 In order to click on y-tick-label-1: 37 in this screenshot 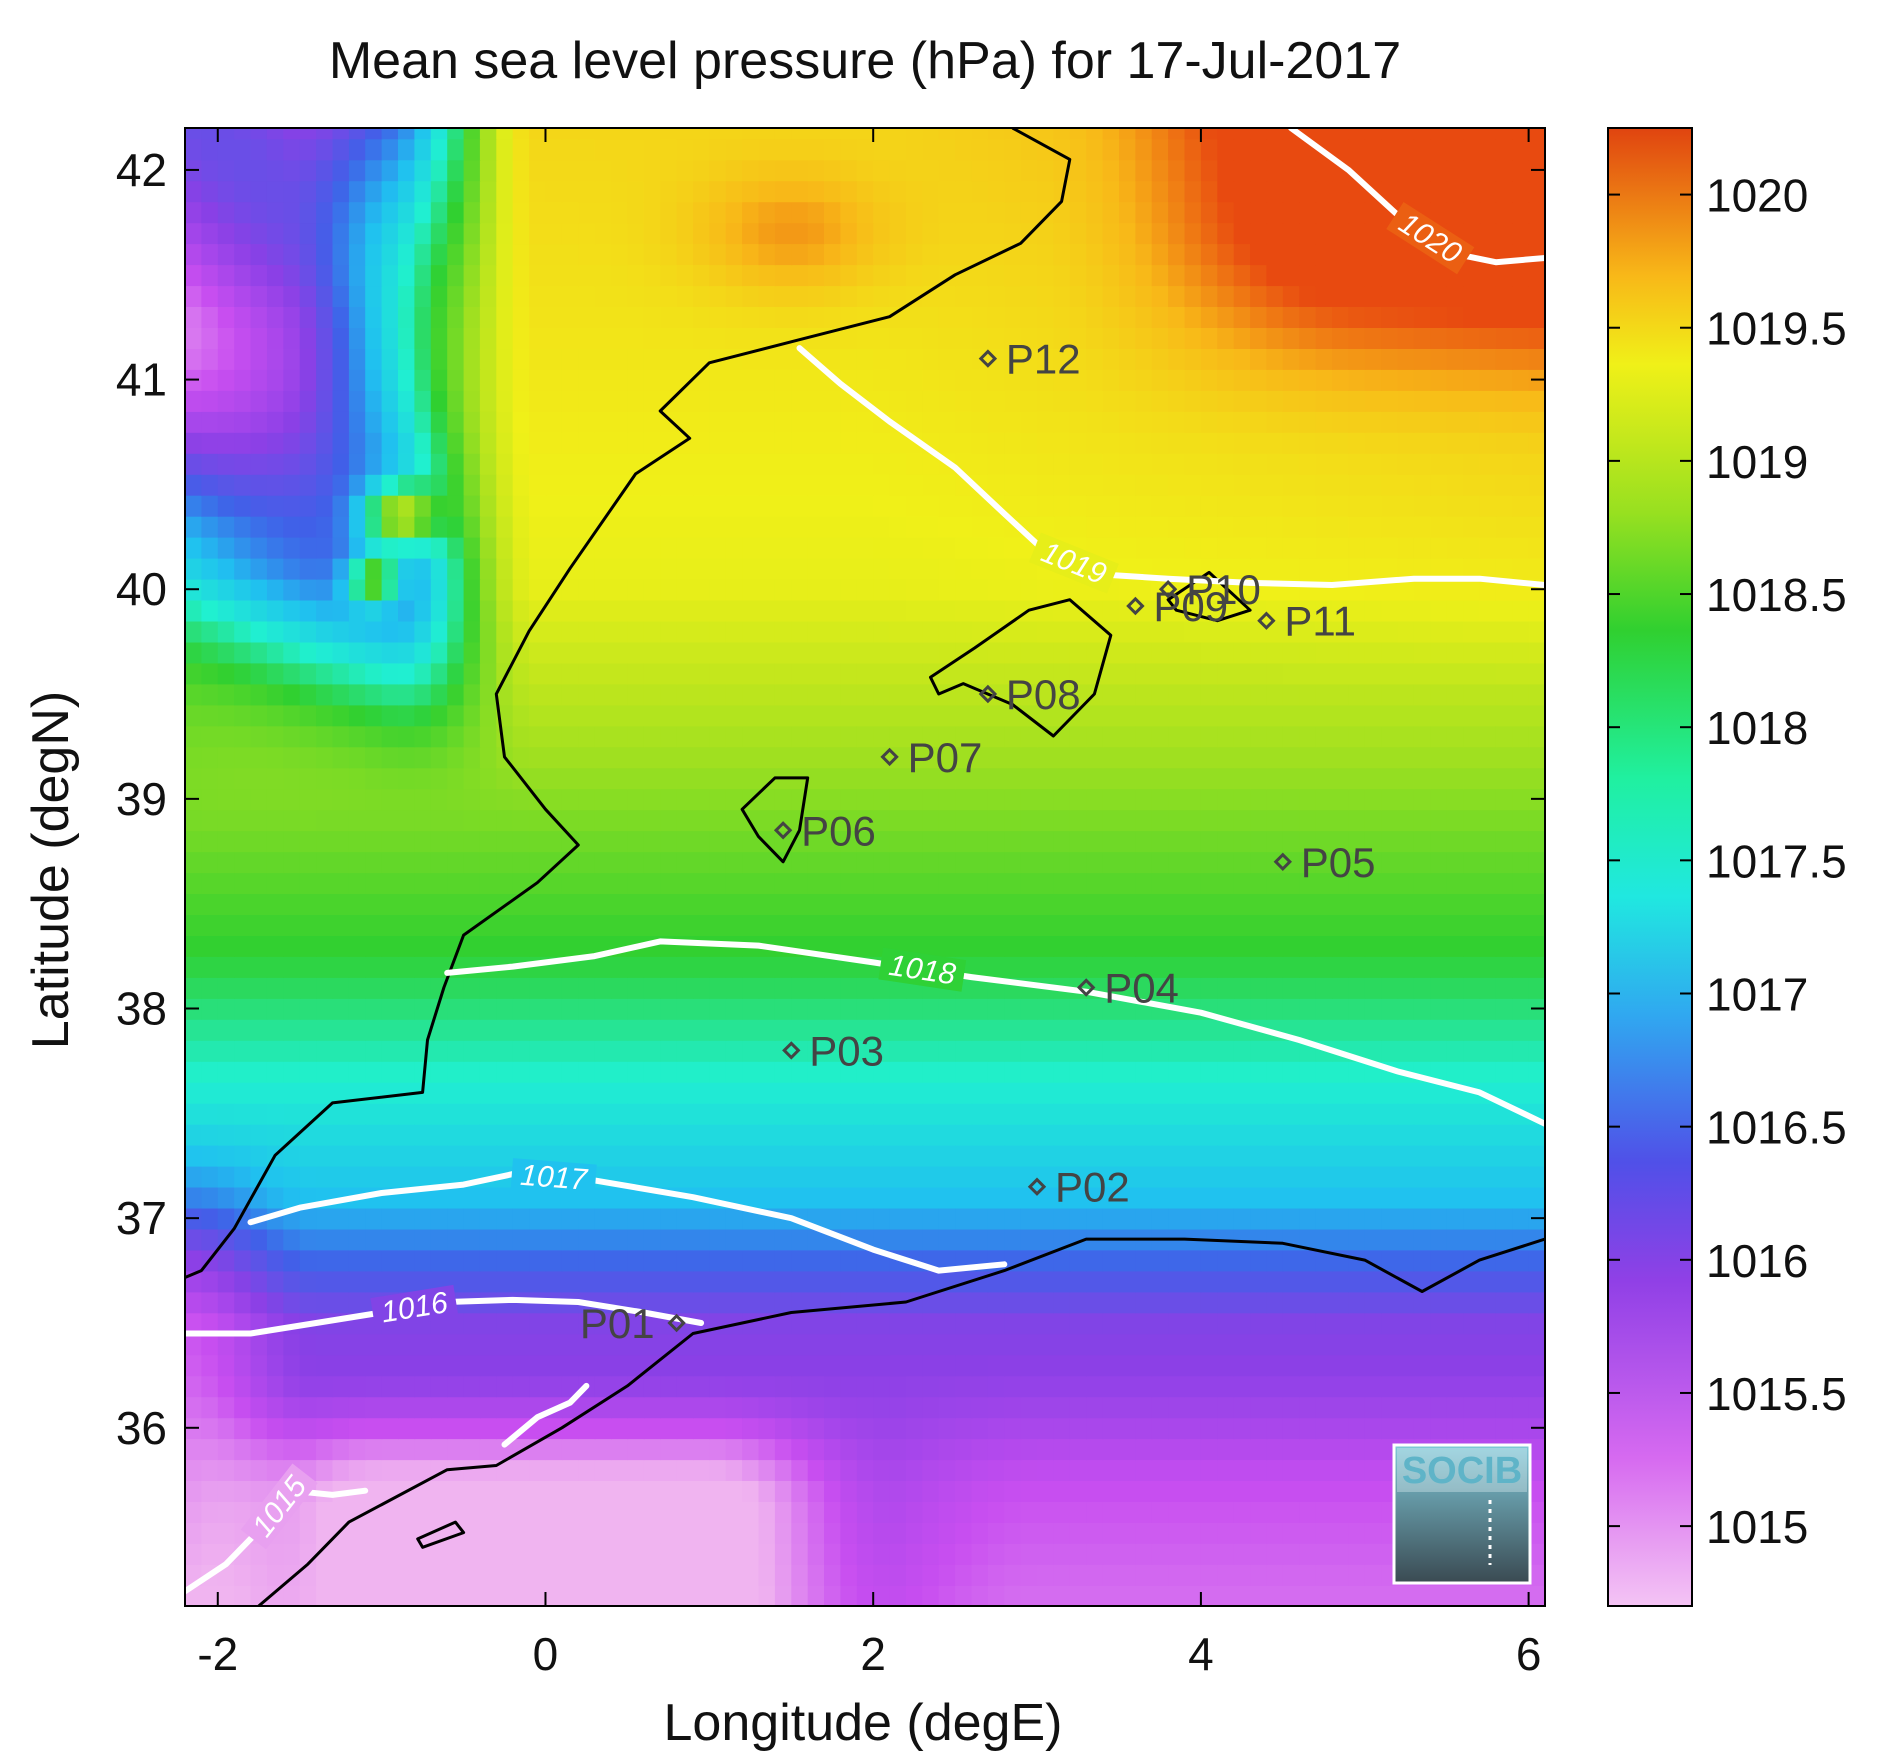, I will do `click(141, 1218)`.